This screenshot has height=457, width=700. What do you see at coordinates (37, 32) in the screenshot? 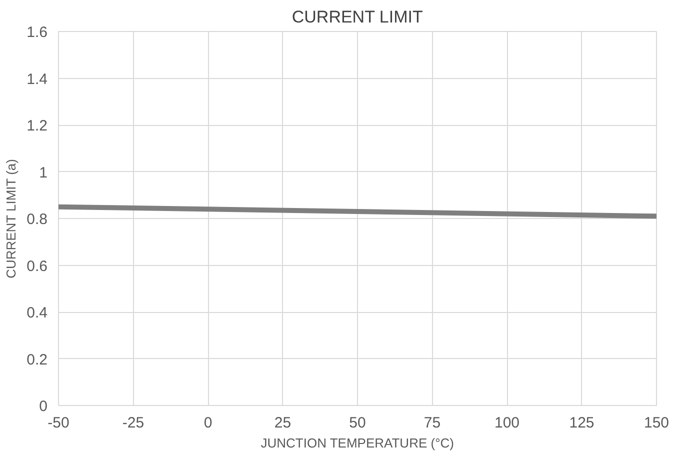
I see `y-tick-label: 1.6` at bounding box center [37, 32].